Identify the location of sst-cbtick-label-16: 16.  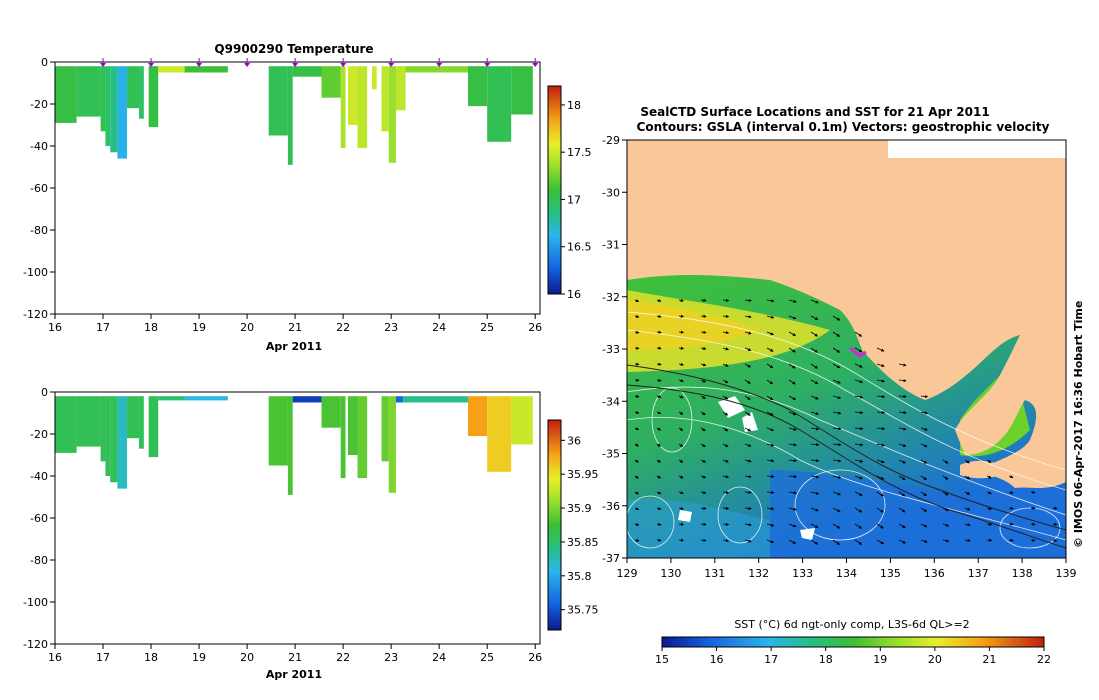
(717, 659).